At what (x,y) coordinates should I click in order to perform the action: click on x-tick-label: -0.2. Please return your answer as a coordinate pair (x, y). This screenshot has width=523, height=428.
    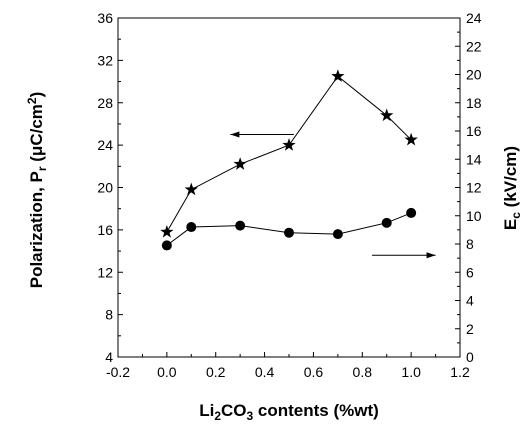
    Looking at the image, I should click on (118, 372).